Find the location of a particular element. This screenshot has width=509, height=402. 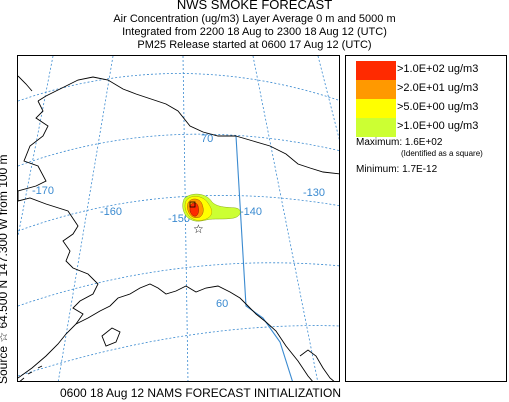

legend-label-2e1: >2.0E+01 ug/m3 is located at coordinates (438, 88).